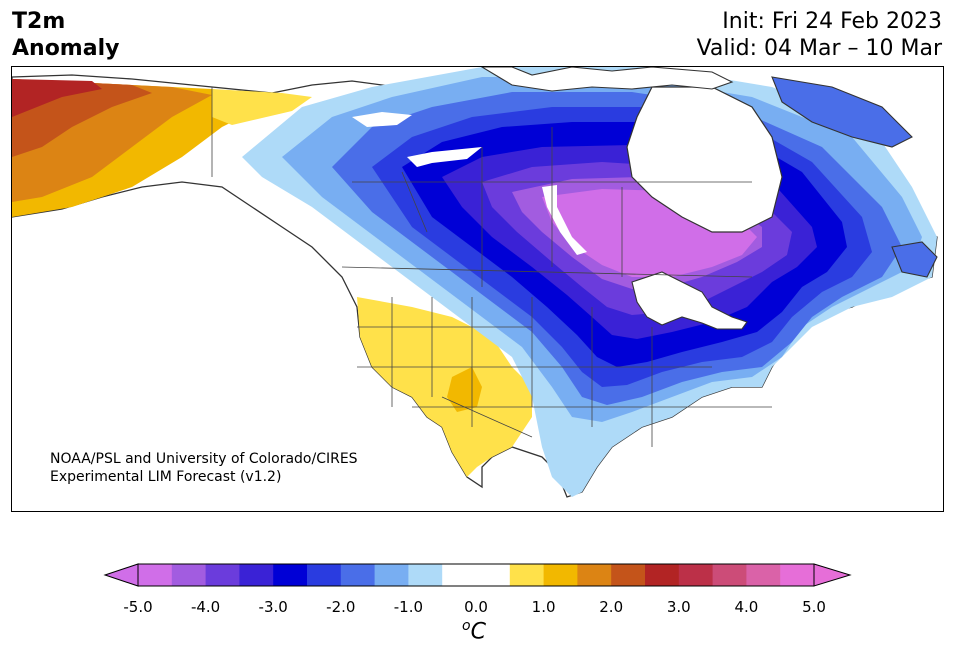  I want to click on arctic-islands, so click(607, 79).